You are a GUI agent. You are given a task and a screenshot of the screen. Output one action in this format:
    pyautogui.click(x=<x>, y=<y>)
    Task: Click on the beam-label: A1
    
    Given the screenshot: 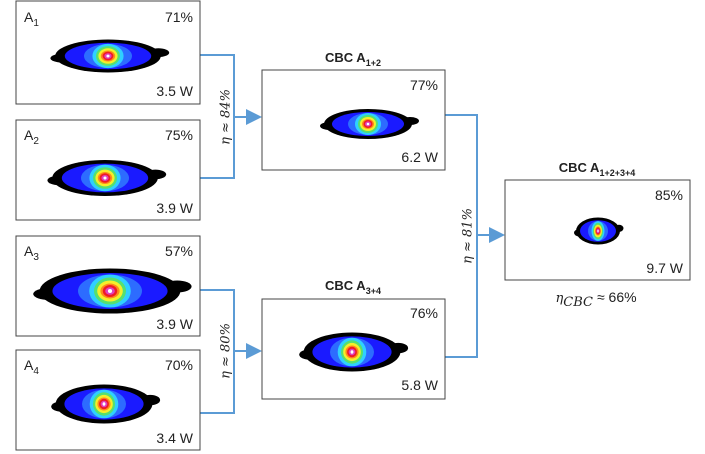 What is the action you would take?
    pyautogui.click(x=31, y=19)
    